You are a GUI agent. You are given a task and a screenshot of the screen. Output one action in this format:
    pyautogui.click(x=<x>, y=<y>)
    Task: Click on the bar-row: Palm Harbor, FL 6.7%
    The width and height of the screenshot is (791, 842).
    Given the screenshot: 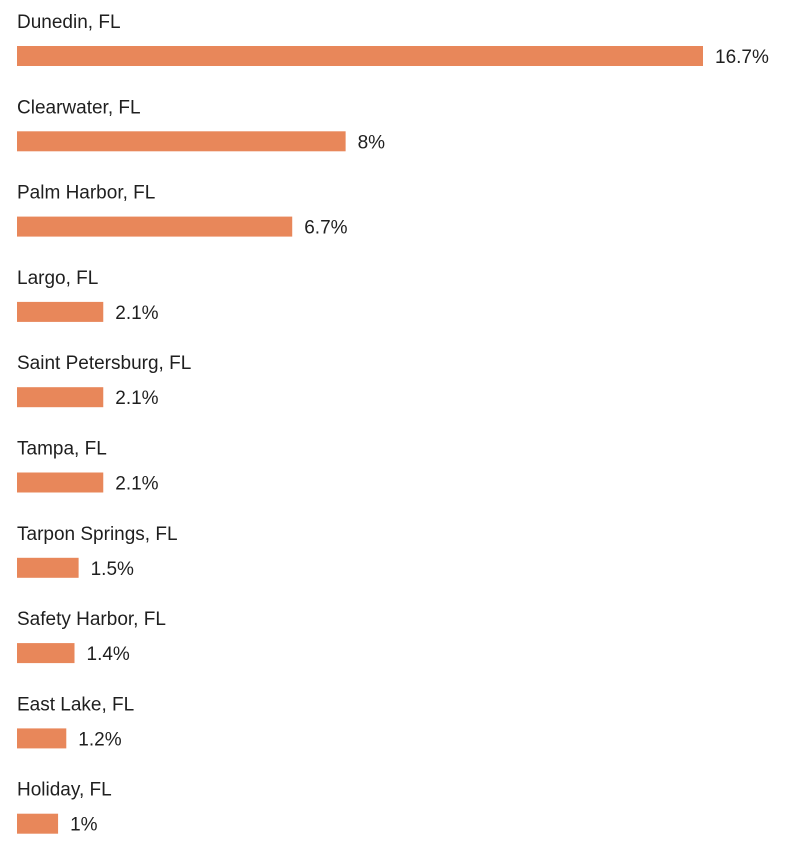 What is the action you would take?
    pyautogui.click(x=182, y=211)
    